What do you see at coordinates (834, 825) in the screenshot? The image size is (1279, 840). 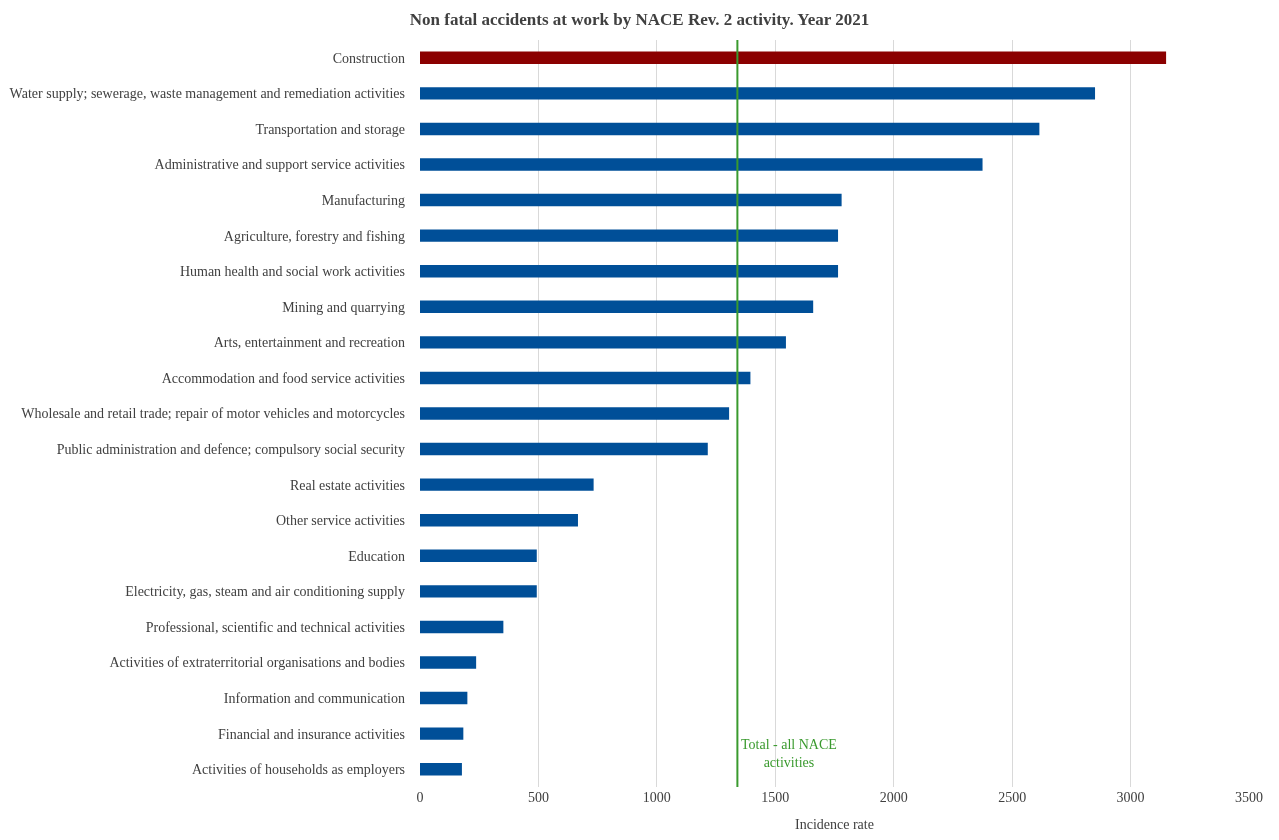 I see `x-axis-title: Incidence rate` at bounding box center [834, 825].